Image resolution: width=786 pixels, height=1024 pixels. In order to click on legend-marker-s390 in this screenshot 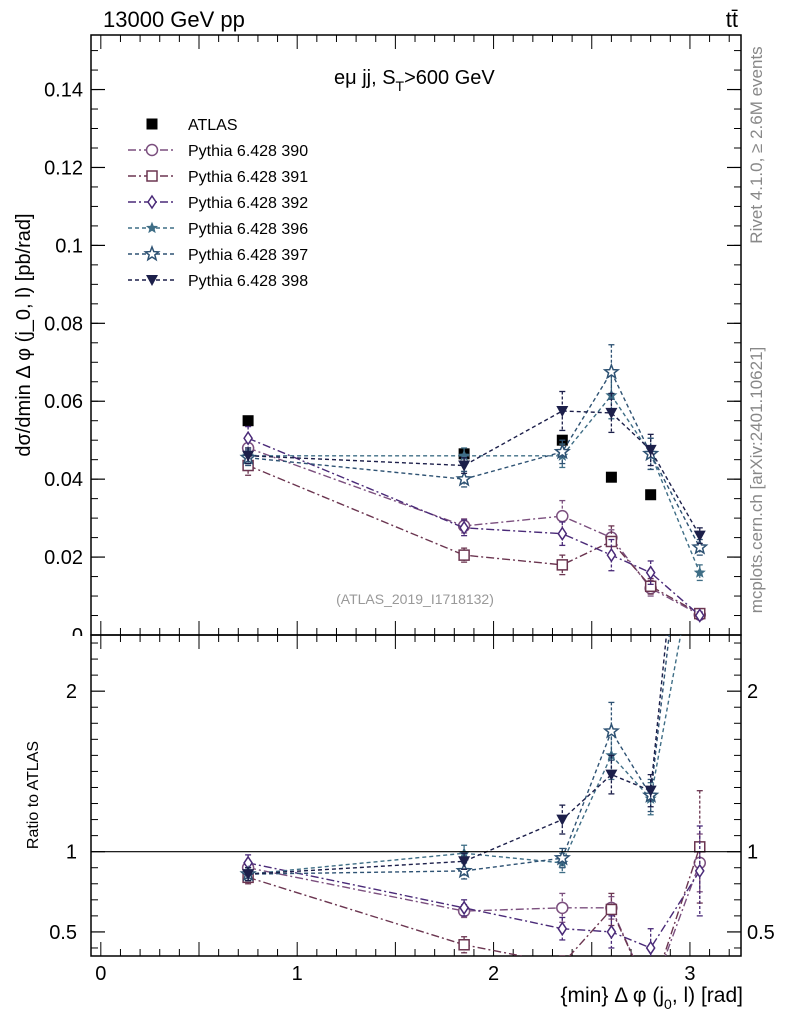, I will do `click(152, 150)`.